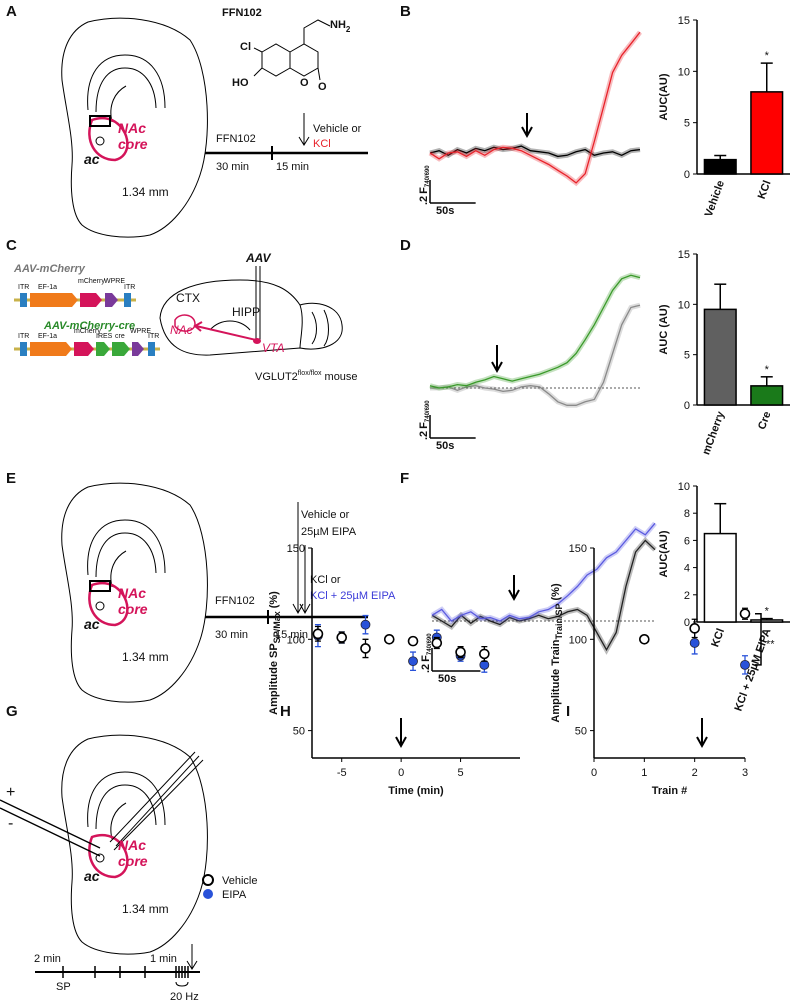  Describe the element at coordinates (687, 541) in the screenshot. I see `y-tick-label: 6` at that location.